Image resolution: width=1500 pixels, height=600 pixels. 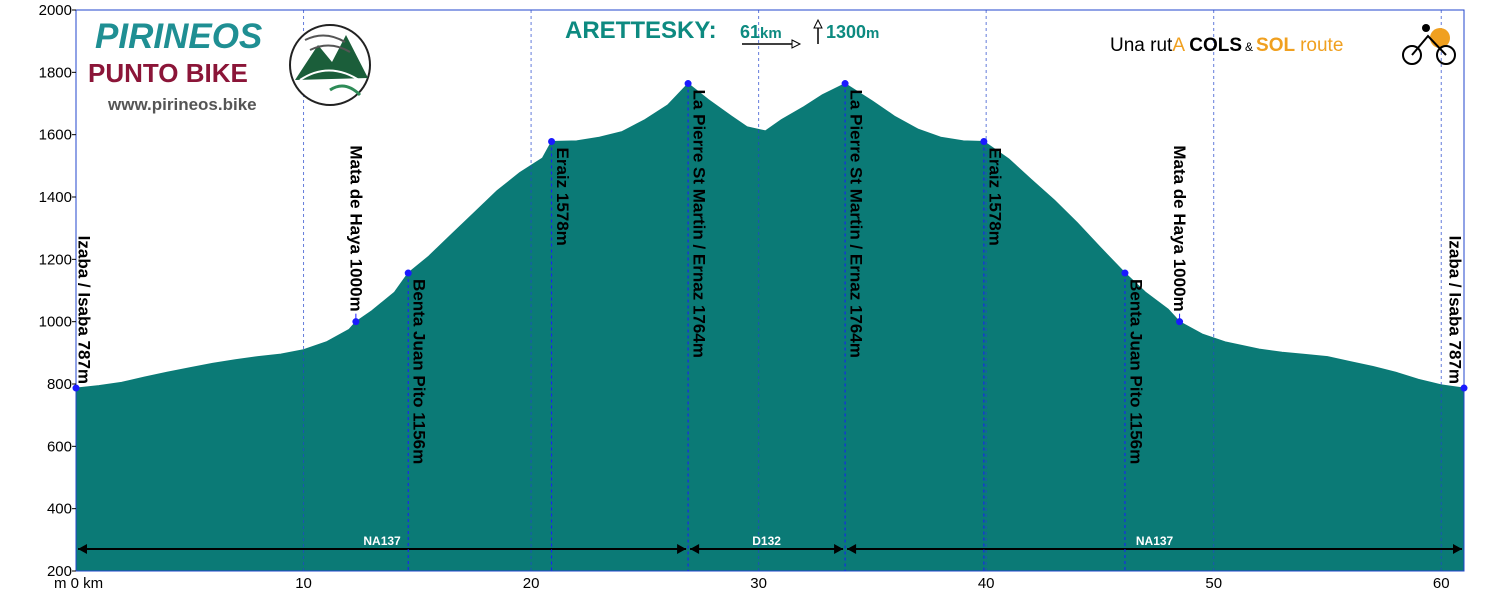 I want to click on cyclist-sun-icon, so click(x=1429, y=44).